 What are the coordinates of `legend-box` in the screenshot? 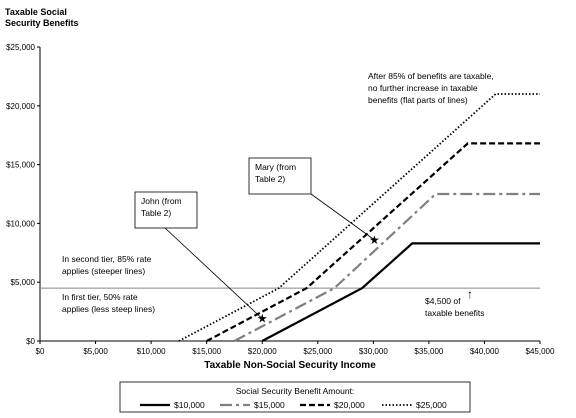 It's located at (295, 397).